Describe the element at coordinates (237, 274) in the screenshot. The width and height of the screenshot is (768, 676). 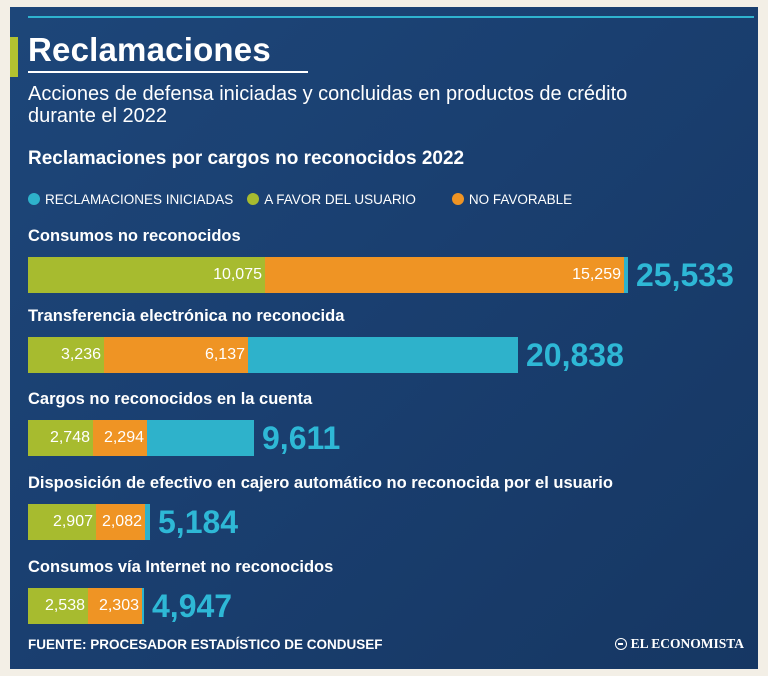
I see `data-label-a-favor: 10,075` at that location.